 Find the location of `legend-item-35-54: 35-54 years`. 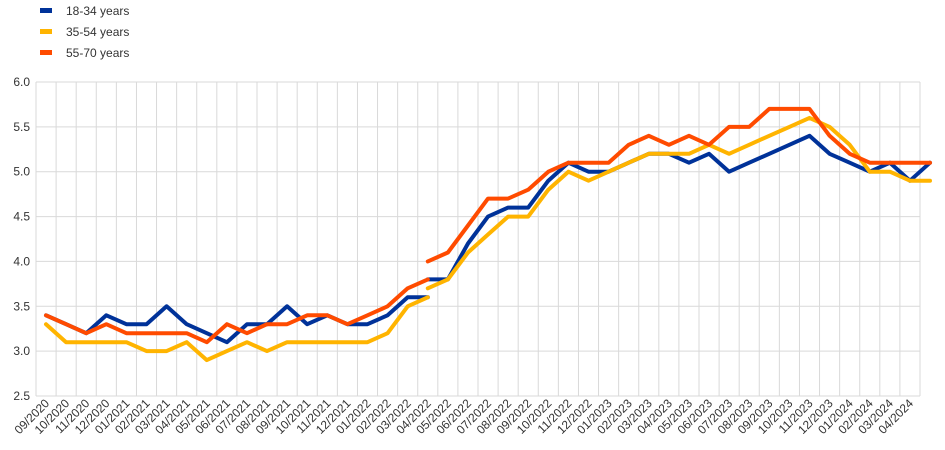

legend-item-35-54: 35-54 years is located at coordinates (84, 31).